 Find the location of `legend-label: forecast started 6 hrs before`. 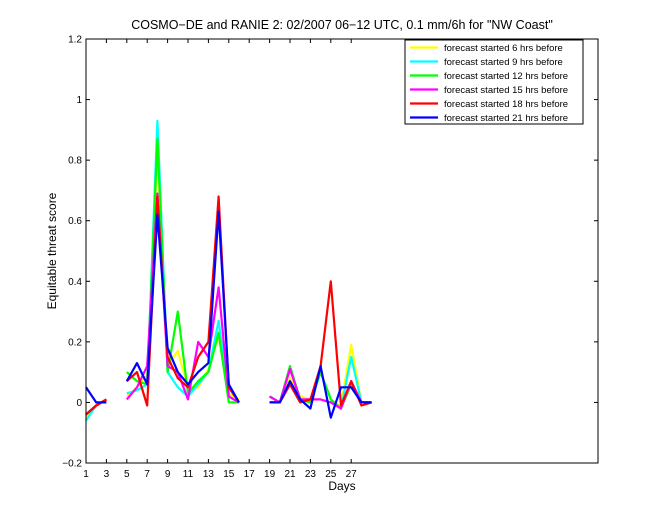

legend-label: forecast started 6 hrs before is located at coordinates (503, 48).